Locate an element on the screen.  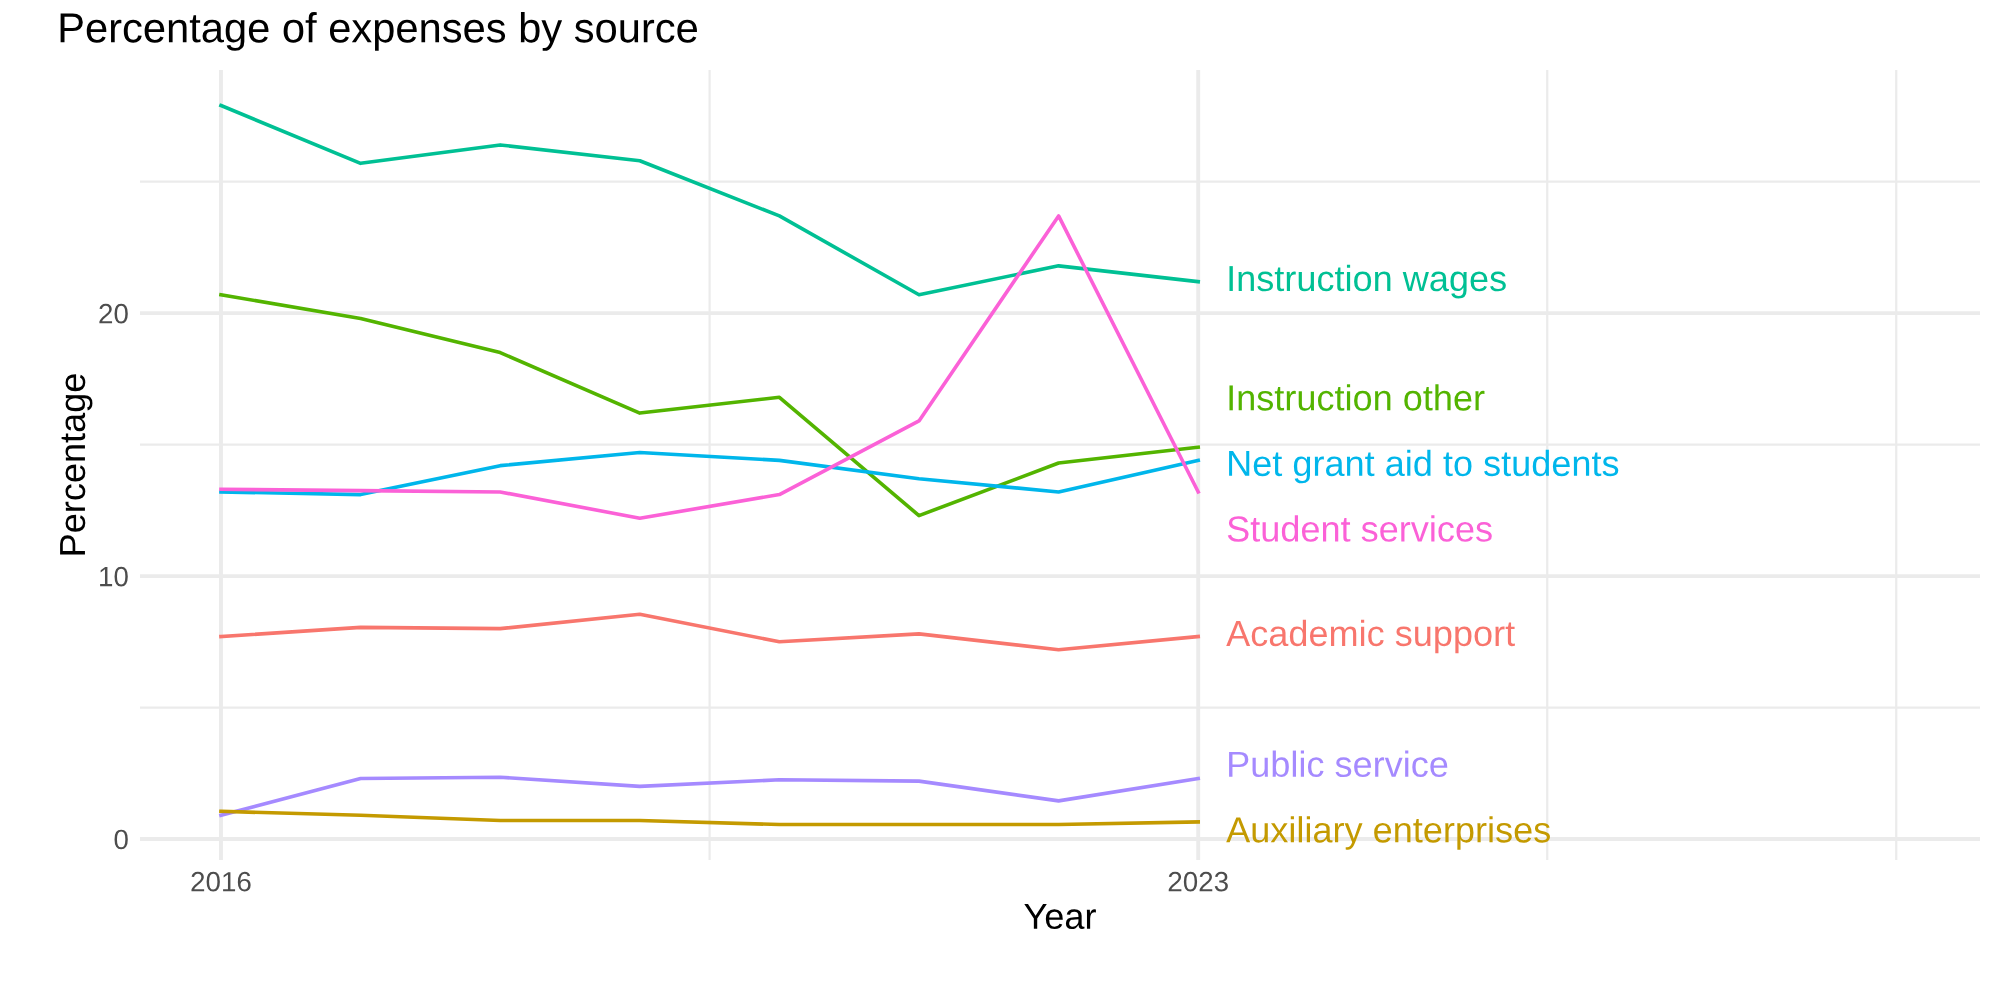
y-tick-label: 10 is located at coordinates (114, 576).